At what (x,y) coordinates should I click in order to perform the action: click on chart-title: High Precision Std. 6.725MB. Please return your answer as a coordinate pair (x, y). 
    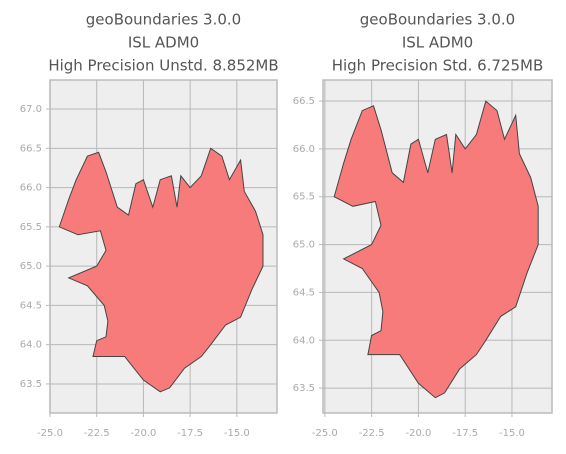
    Looking at the image, I should click on (438, 66).